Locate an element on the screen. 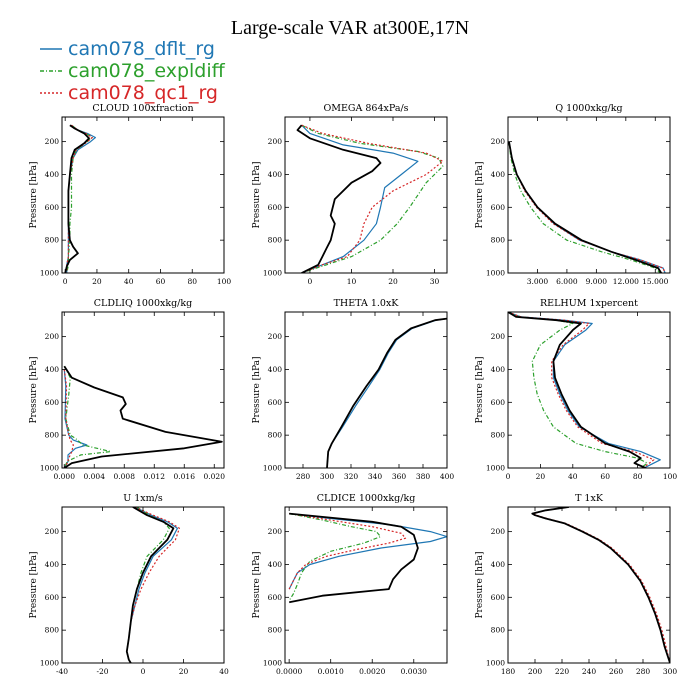  x-tick-label: 180 is located at coordinates (508, 671).